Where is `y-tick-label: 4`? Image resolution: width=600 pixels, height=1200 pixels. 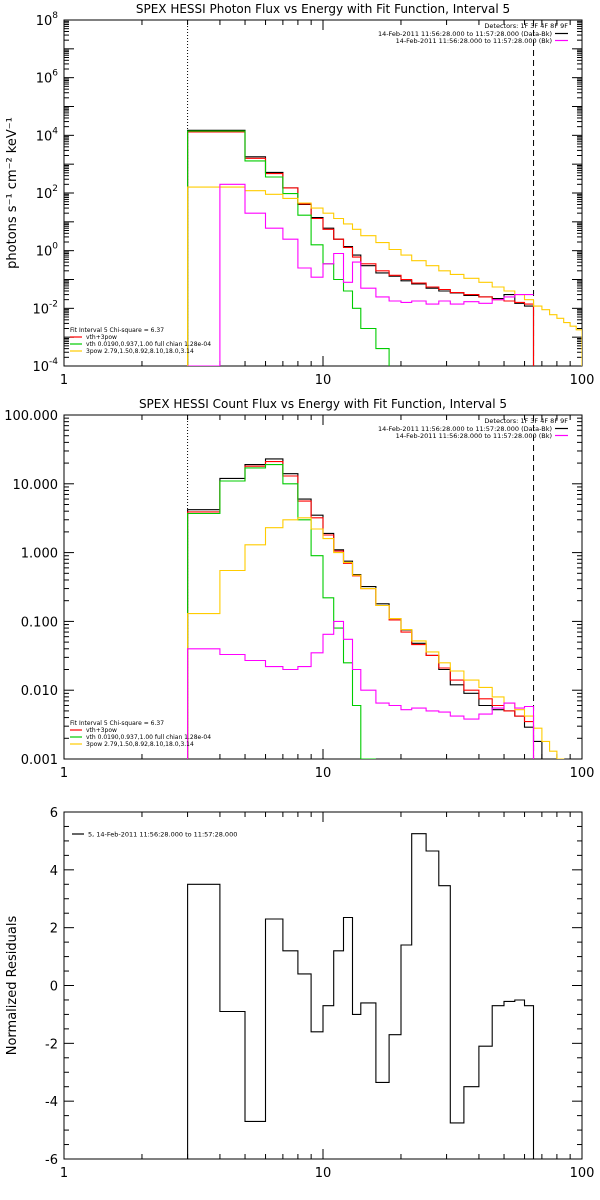 y-tick-label: 4 is located at coordinates (54, 871).